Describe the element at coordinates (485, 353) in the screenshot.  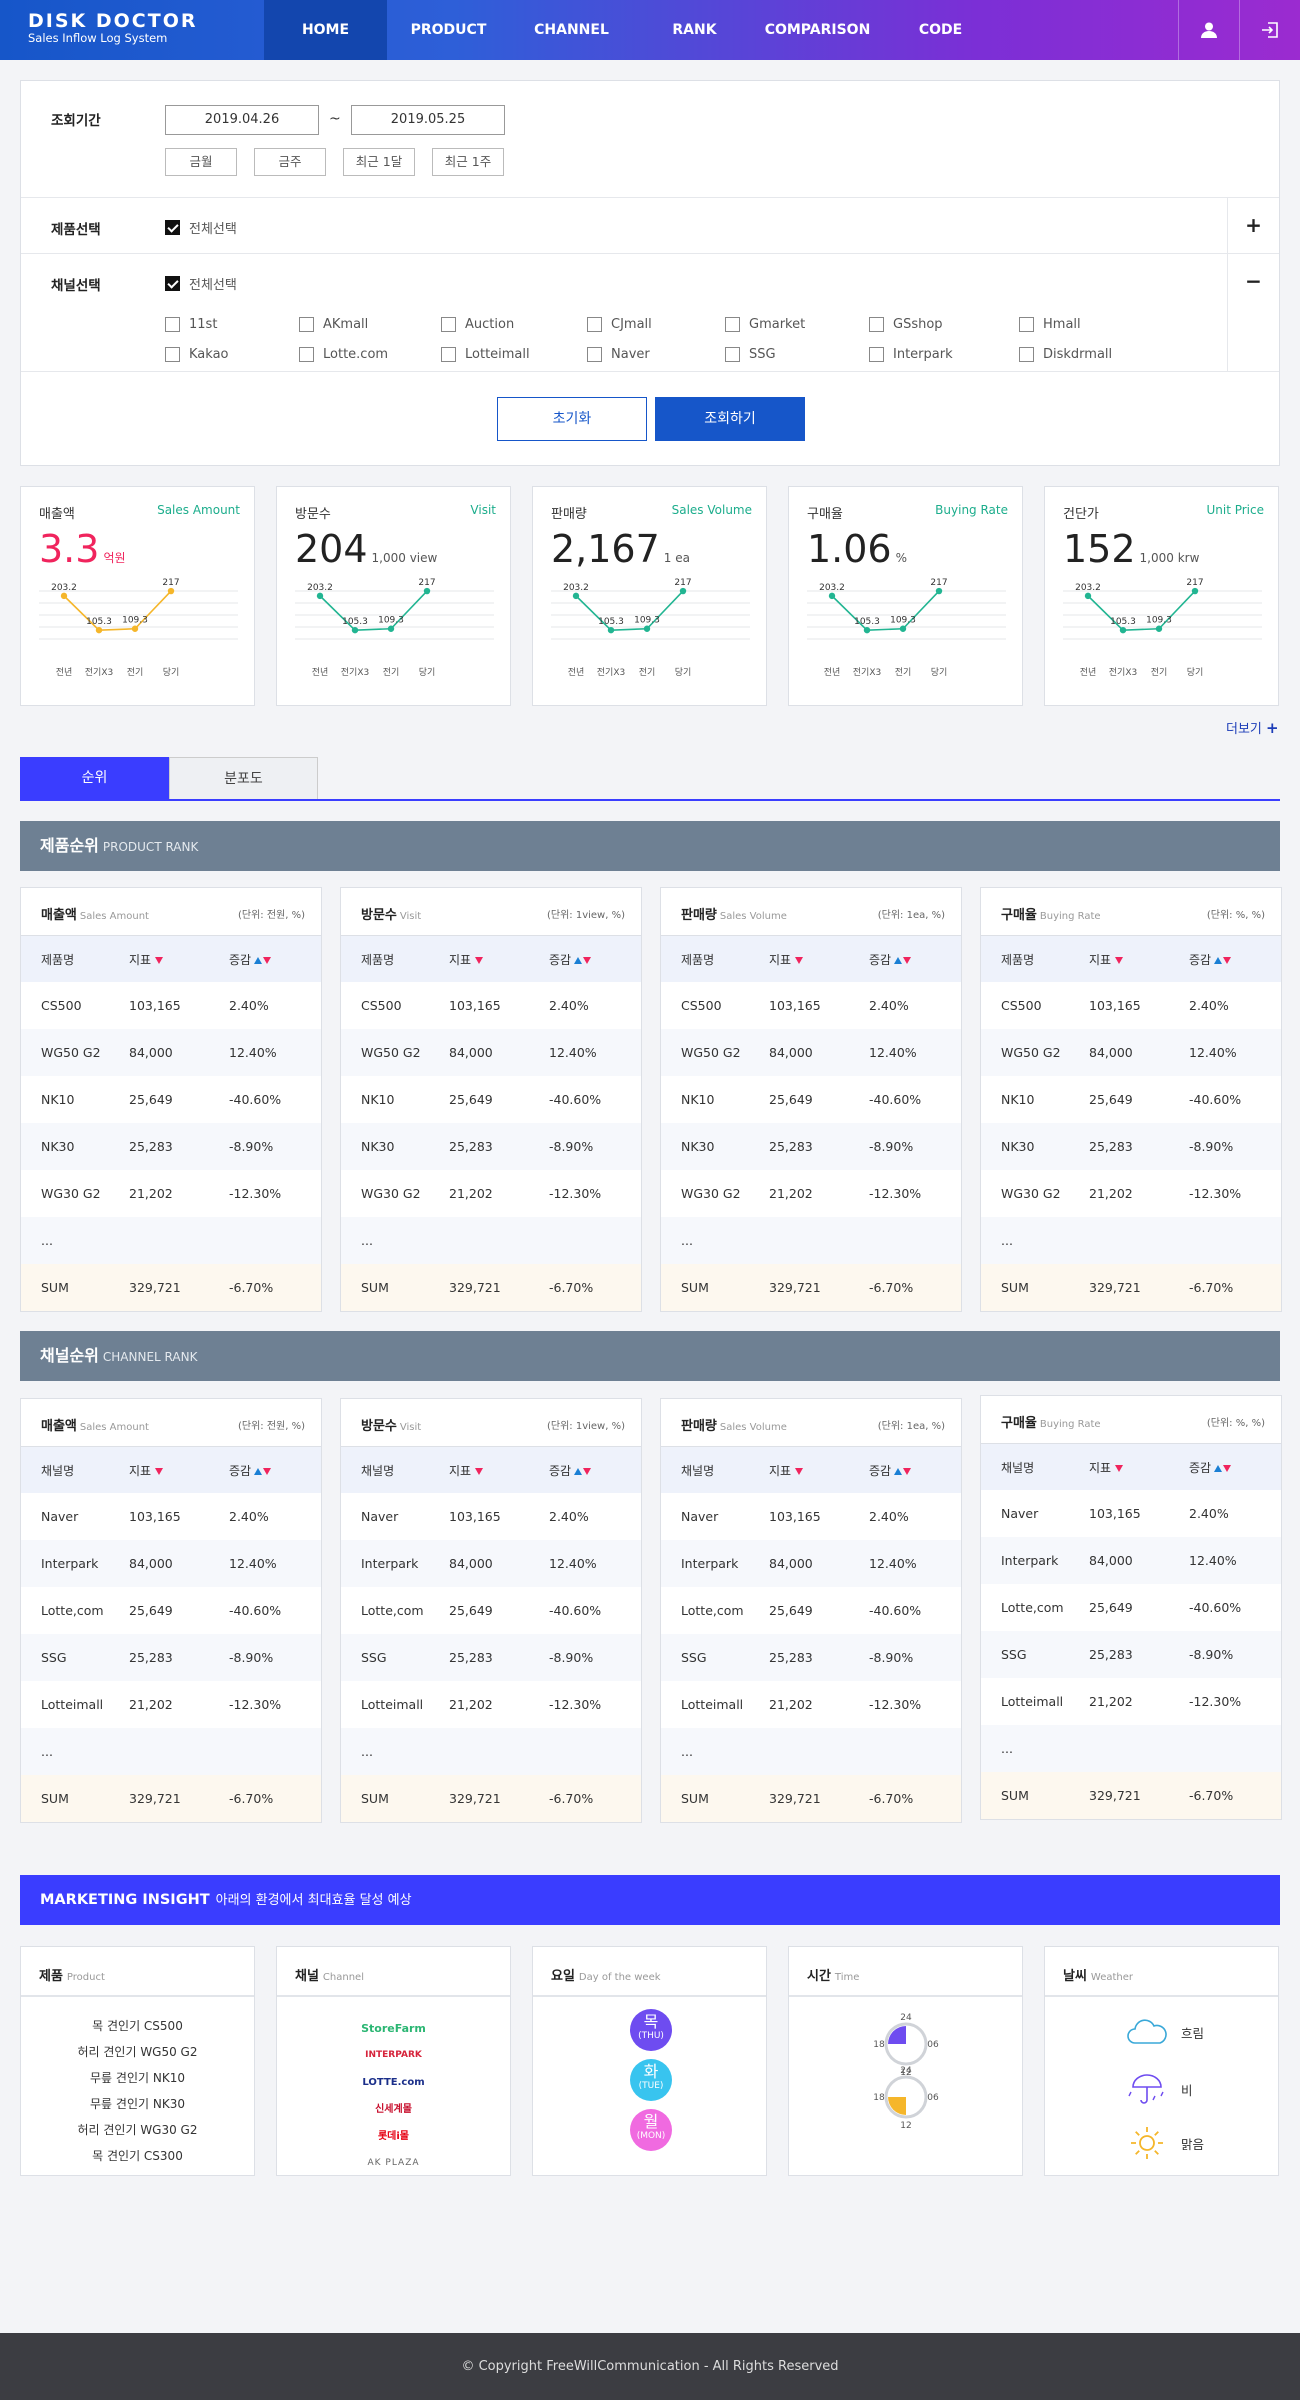
I see `channel-checkbox-item: Lotteimall` at that location.